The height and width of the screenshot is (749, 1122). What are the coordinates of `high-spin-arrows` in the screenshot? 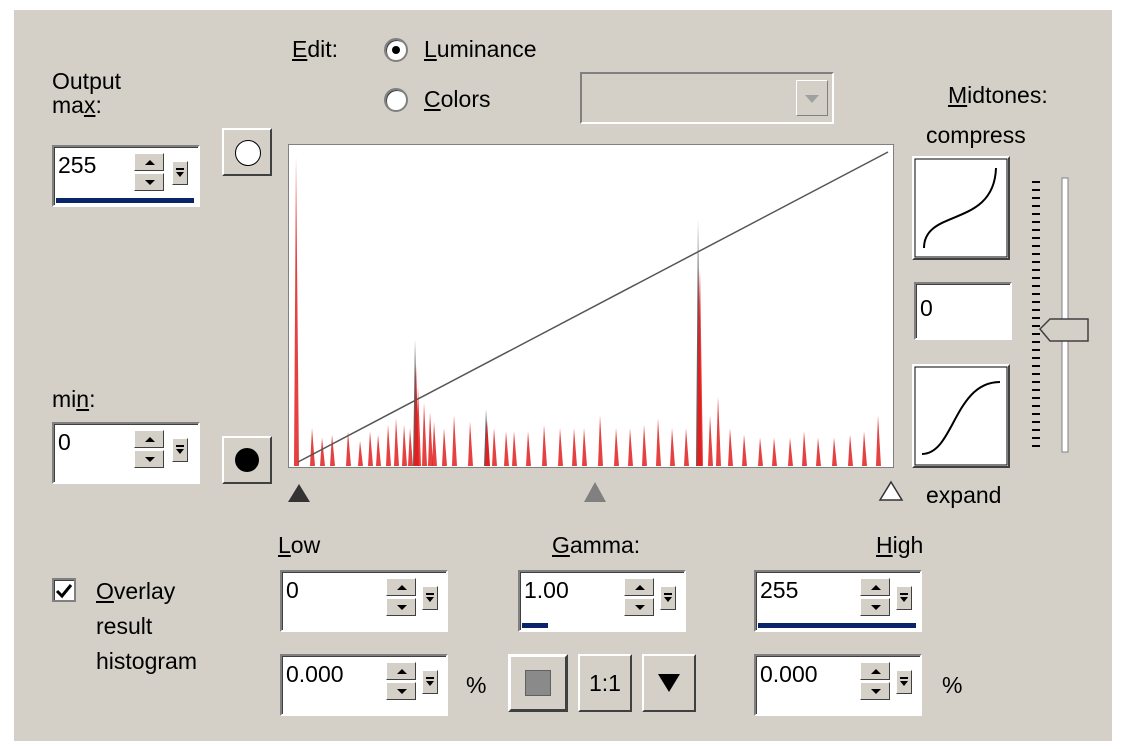 It's located at (875, 598).